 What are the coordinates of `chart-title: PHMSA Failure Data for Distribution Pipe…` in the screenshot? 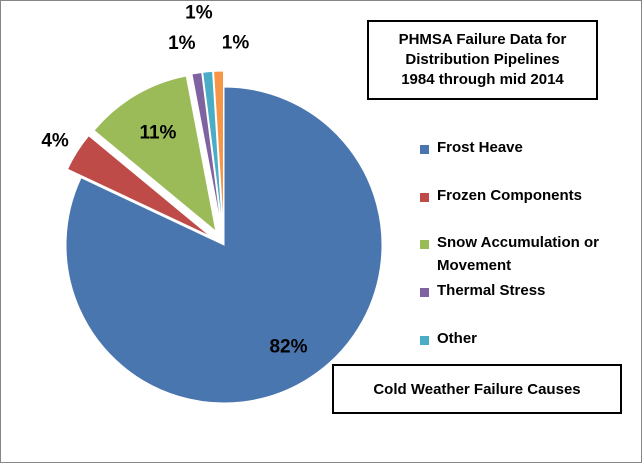 It's located at (482, 59).